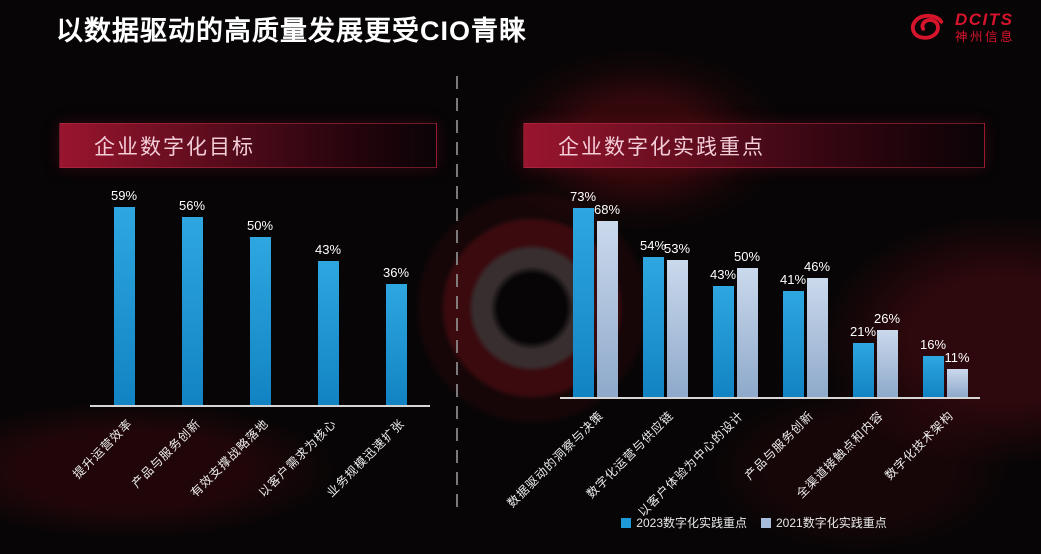 Image resolution: width=1041 pixels, height=554 pixels. I want to click on bar: 53%, so click(677, 319).